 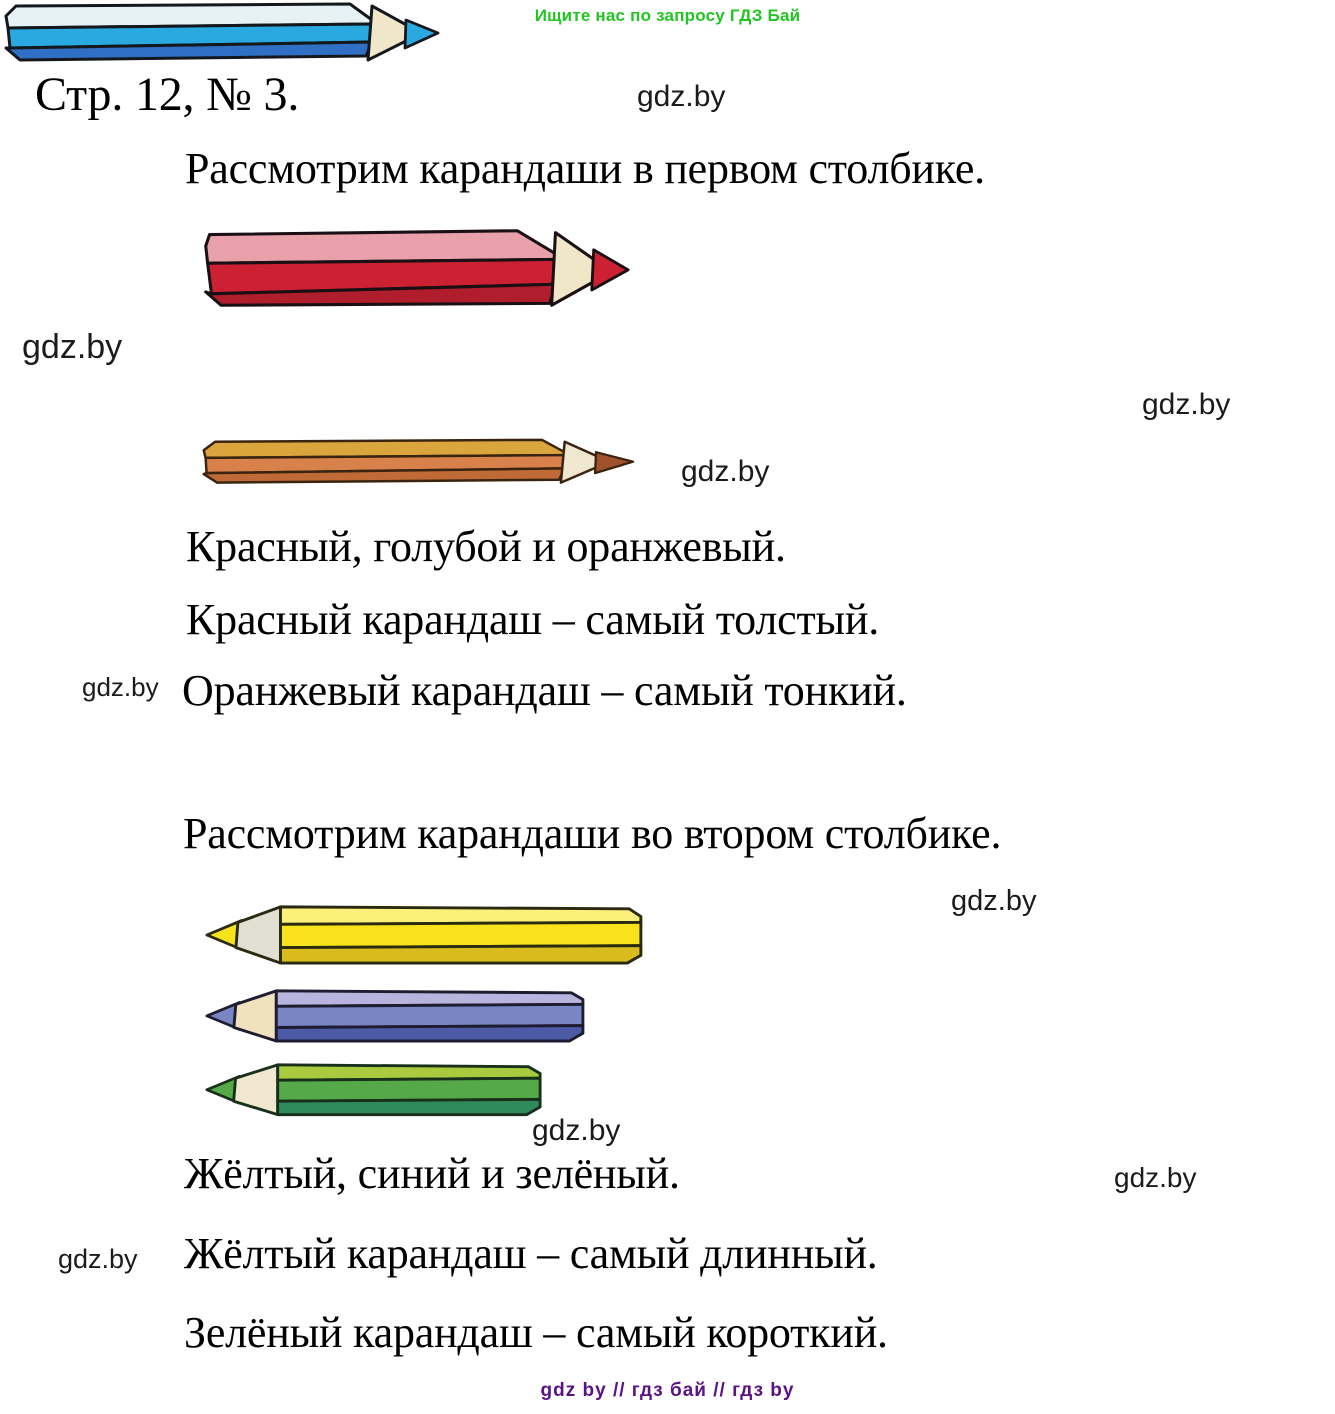 I want to click on green-pencil, so click(x=384, y=1090).